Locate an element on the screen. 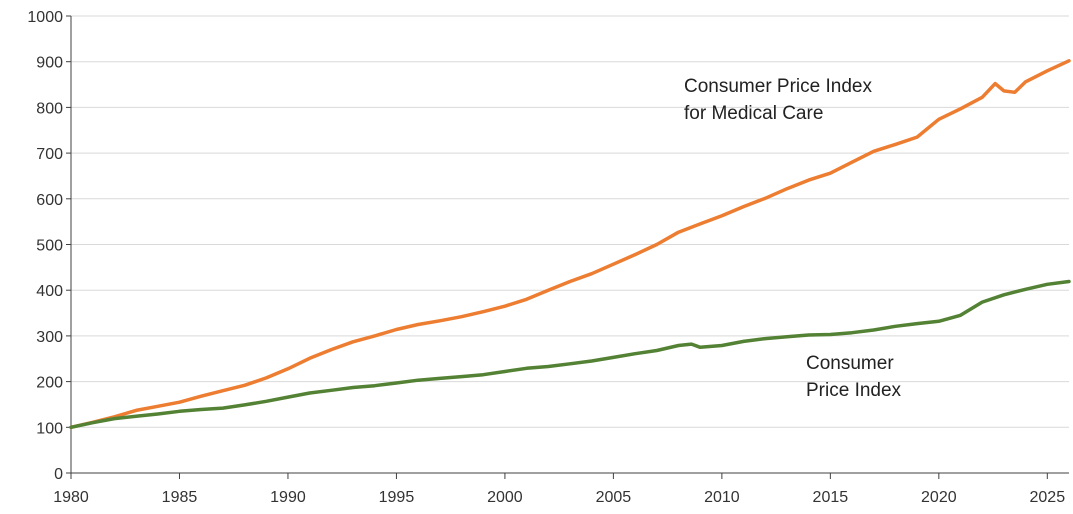 The image size is (1073, 514). y-tick-label: 500 is located at coordinates (49, 246).